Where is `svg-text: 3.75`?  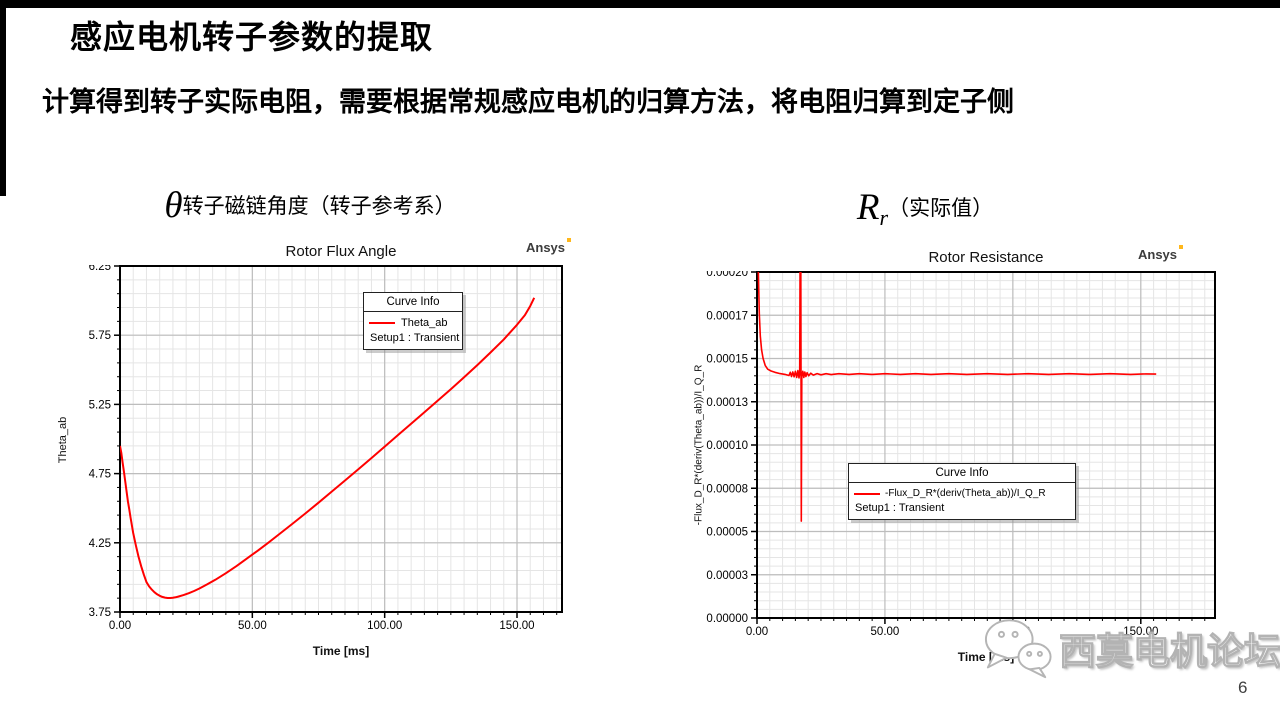 svg-text: 3.75 is located at coordinates (100, 613).